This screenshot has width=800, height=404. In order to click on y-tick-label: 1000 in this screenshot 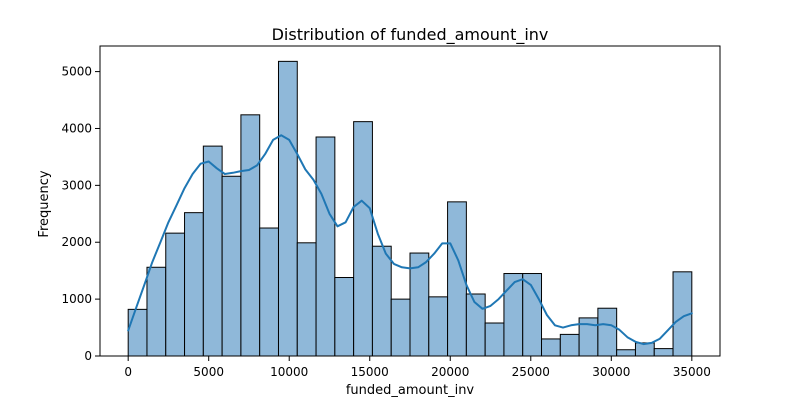, I will do `click(76, 299)`.